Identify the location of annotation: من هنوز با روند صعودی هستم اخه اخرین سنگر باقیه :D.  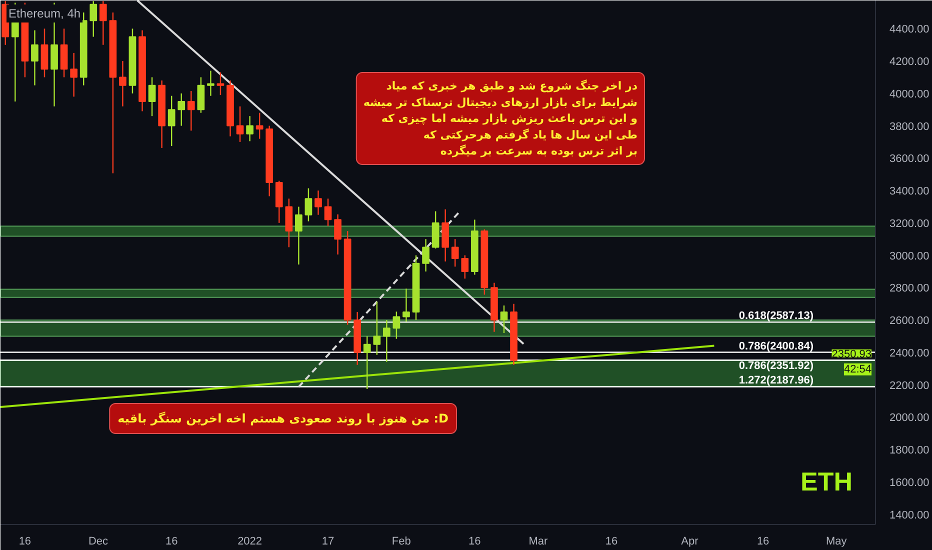
(283, 419).